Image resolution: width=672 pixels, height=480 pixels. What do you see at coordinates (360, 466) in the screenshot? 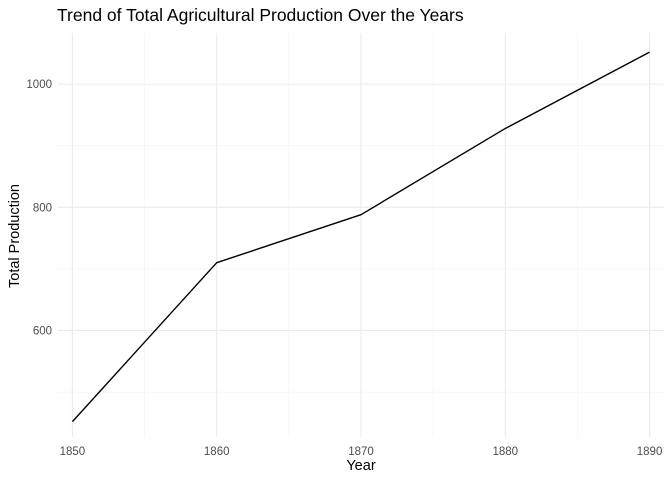
I see `x-axis-title: Year` at bounding box center [360, 466].